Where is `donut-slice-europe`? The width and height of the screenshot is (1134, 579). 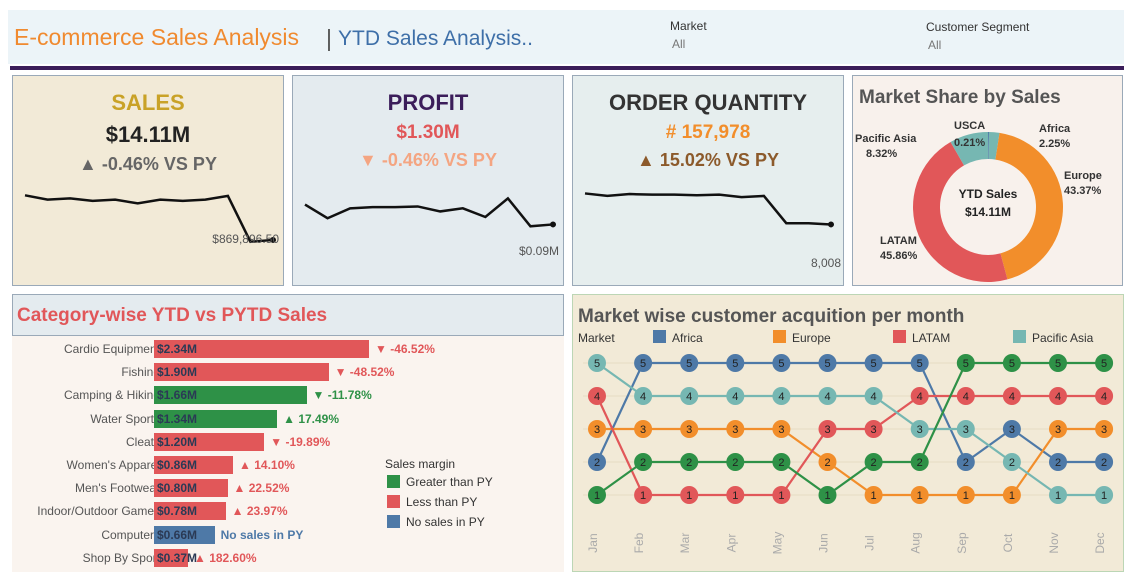 donut-slice-europe is located at coordinates (1029, 206).